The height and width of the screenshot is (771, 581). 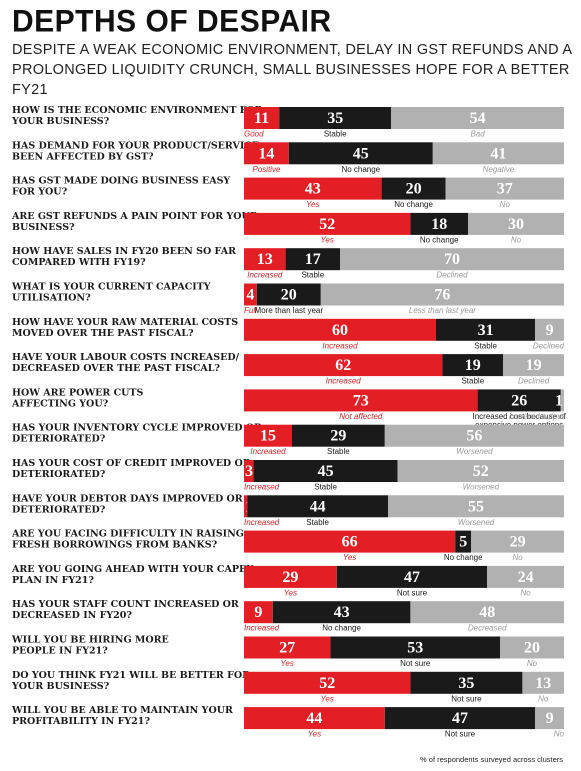 I want to click on question-line: YOUR BUSINESS?, so click(x=60, y=121).